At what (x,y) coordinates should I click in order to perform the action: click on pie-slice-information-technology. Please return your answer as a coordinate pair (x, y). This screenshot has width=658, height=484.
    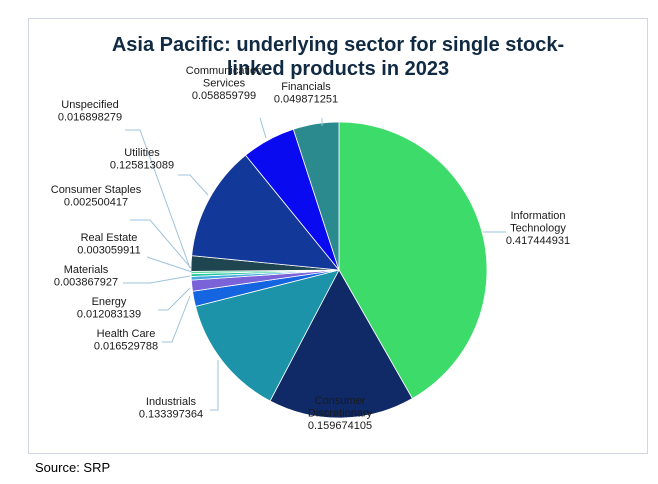
    Looking at the image, I should click on (413, 260).